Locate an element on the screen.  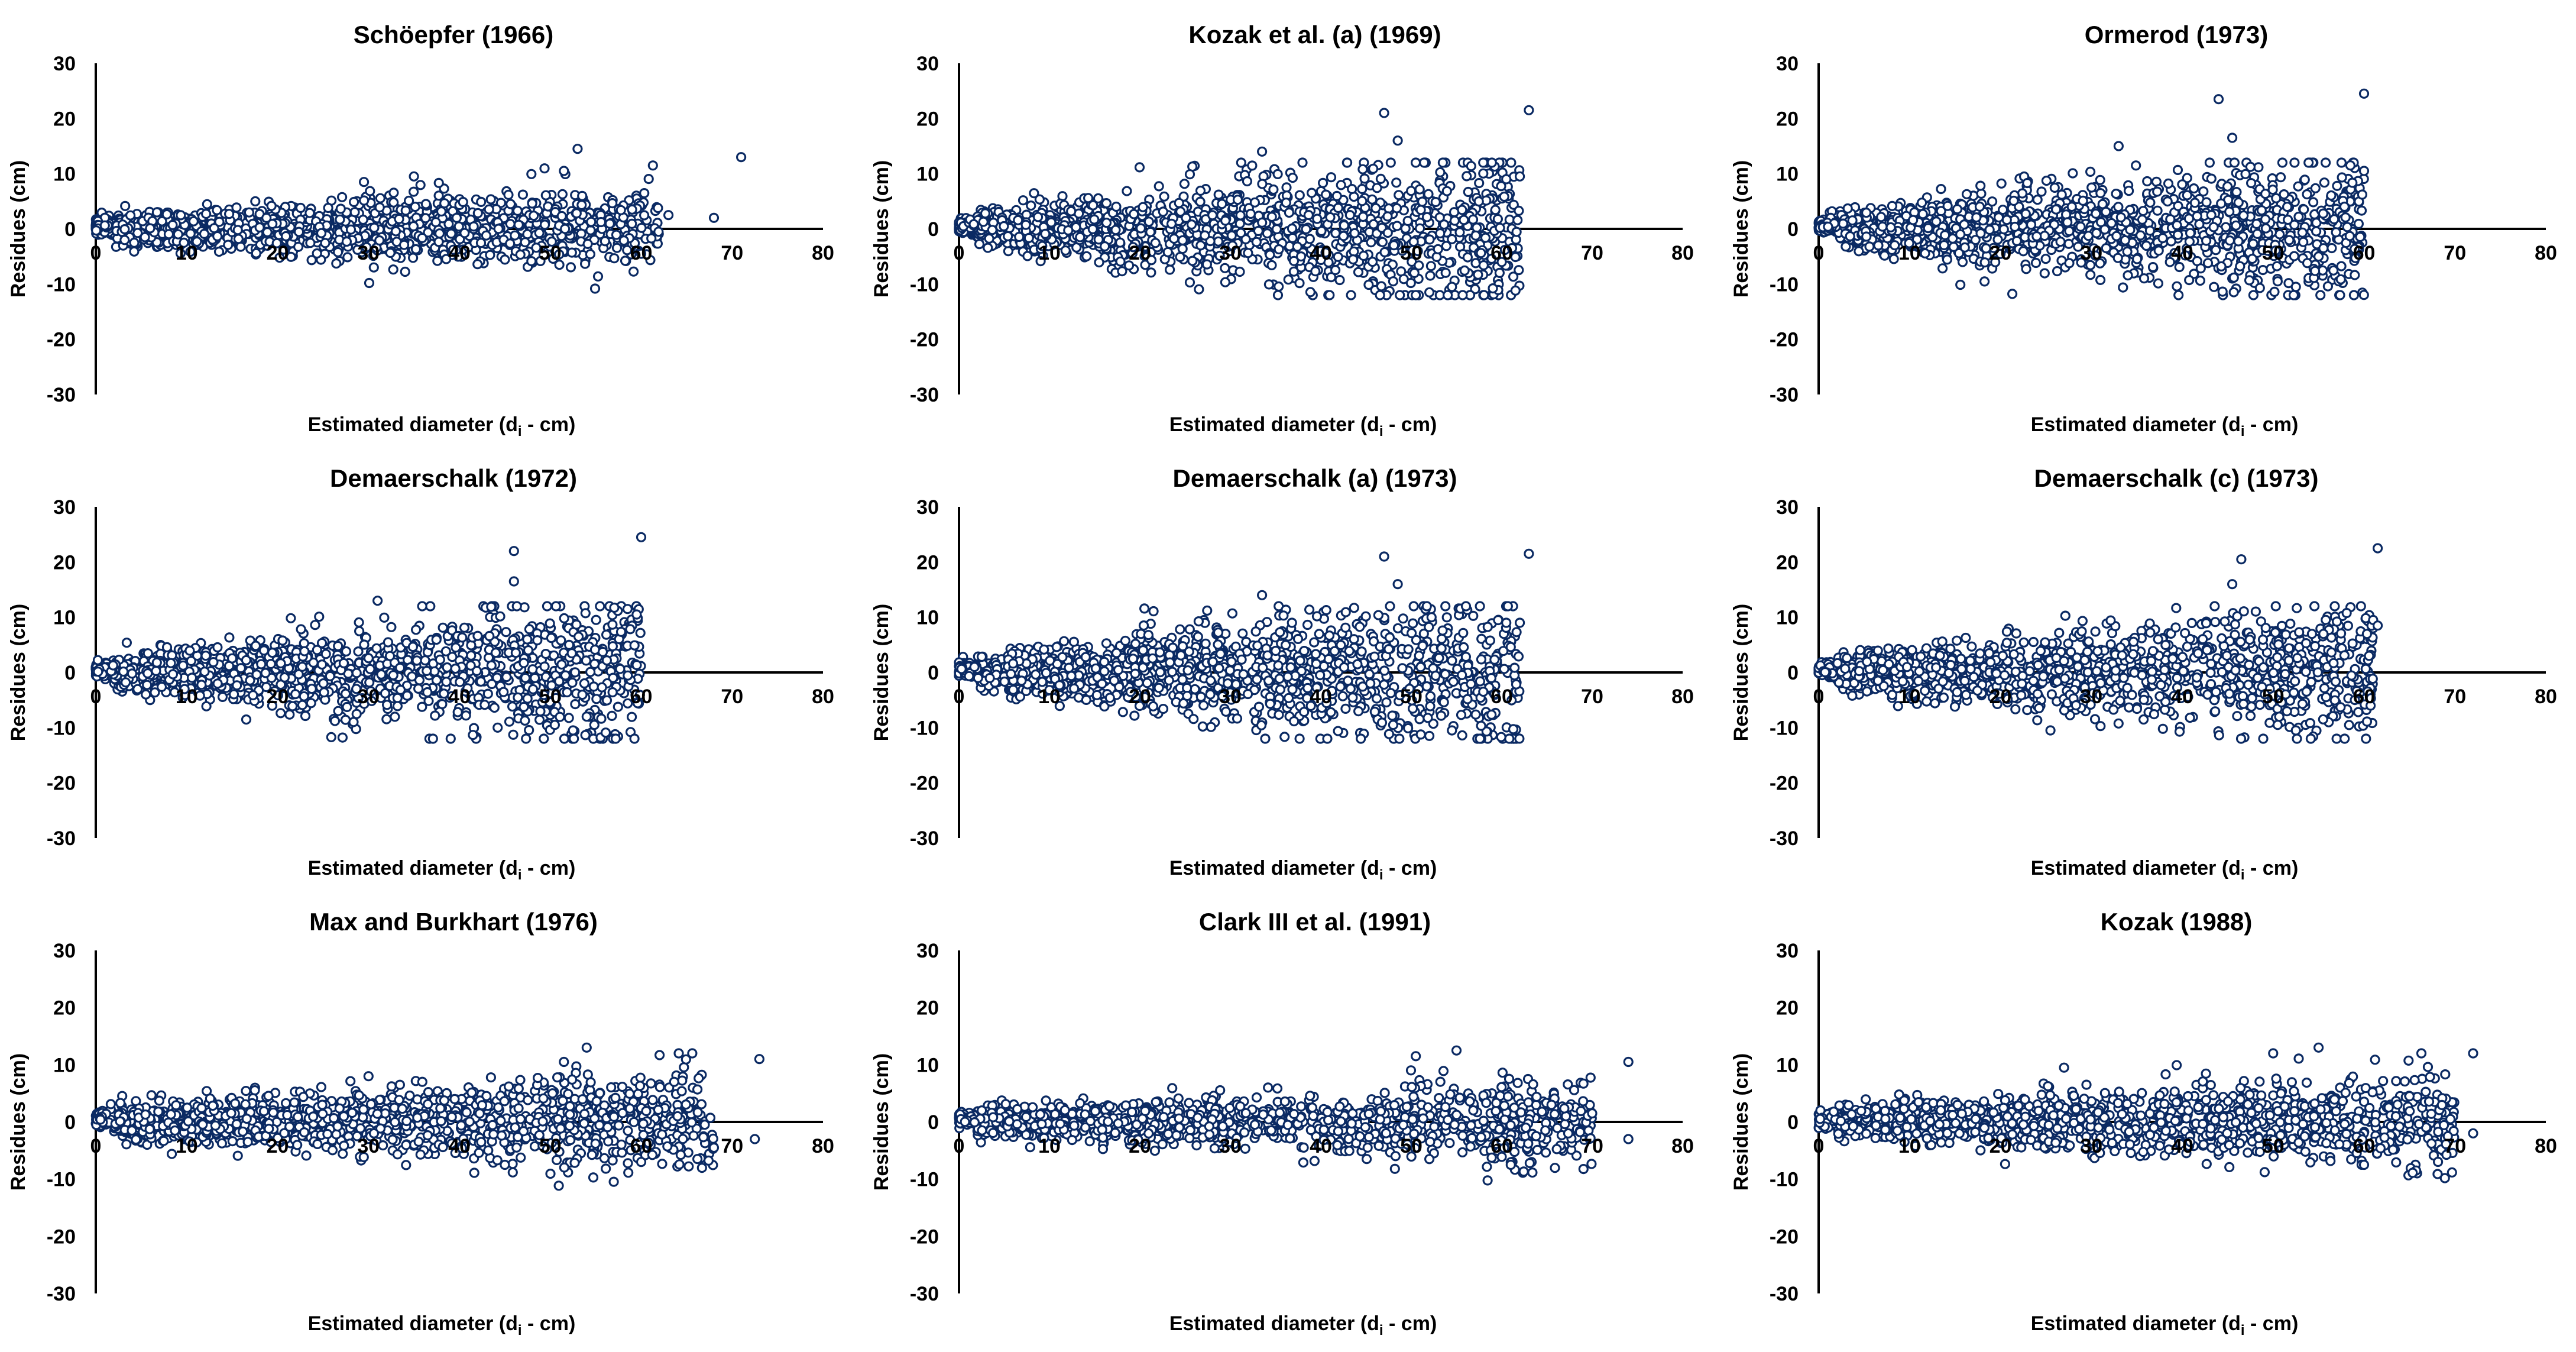
y-tick-label: -20 is located at coordinates (924, 340).